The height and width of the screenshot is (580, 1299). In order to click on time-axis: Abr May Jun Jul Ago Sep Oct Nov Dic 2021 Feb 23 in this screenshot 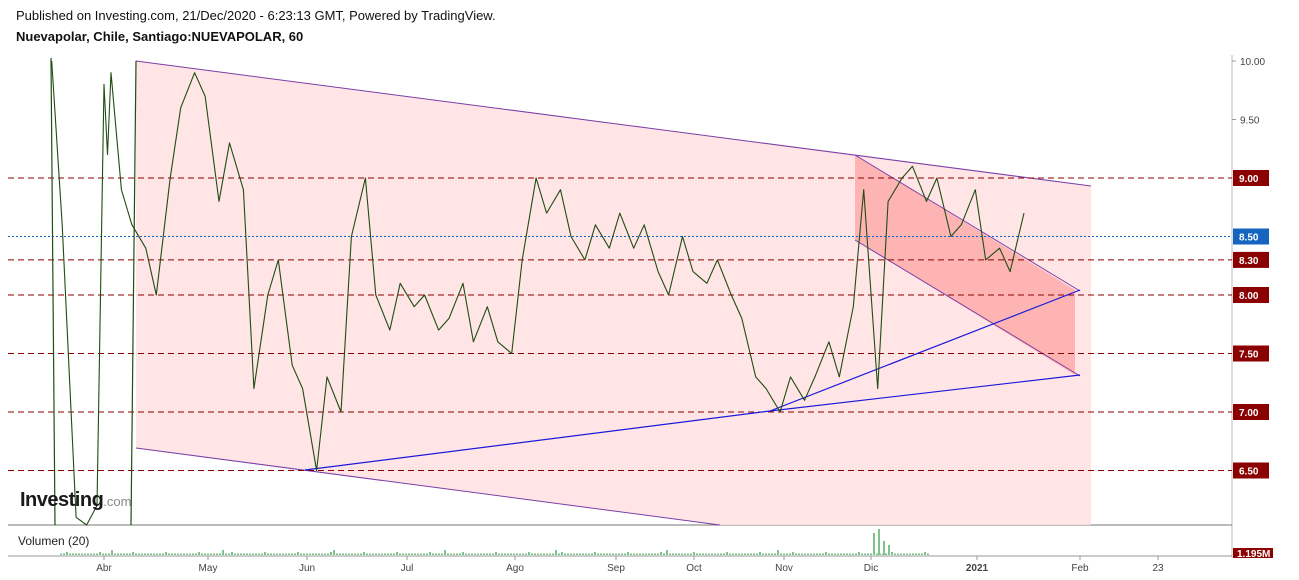, I will do `click(630, 565)`.